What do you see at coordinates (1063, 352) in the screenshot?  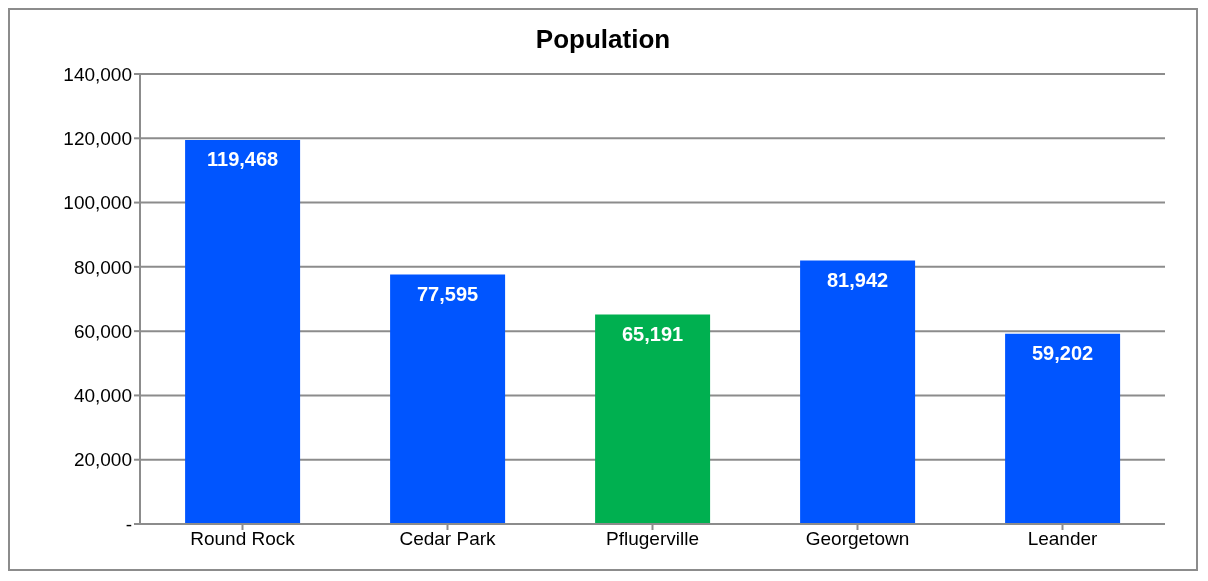 I see `data-label: 59,202` at bounding box center [1063, 352].